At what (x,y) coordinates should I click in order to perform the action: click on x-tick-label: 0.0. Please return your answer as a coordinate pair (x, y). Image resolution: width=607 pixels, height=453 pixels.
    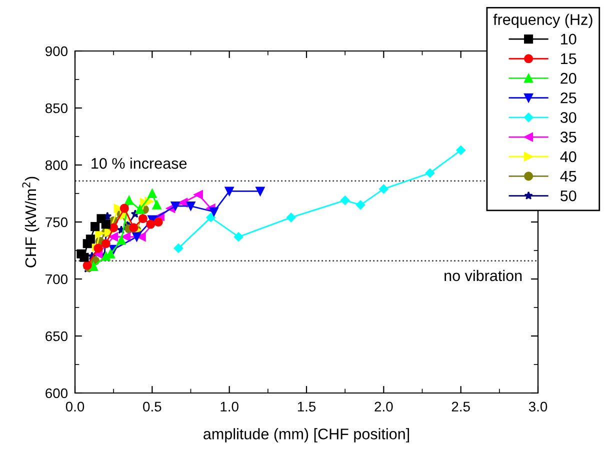
    Looking at the image, I should click on (75, 407).